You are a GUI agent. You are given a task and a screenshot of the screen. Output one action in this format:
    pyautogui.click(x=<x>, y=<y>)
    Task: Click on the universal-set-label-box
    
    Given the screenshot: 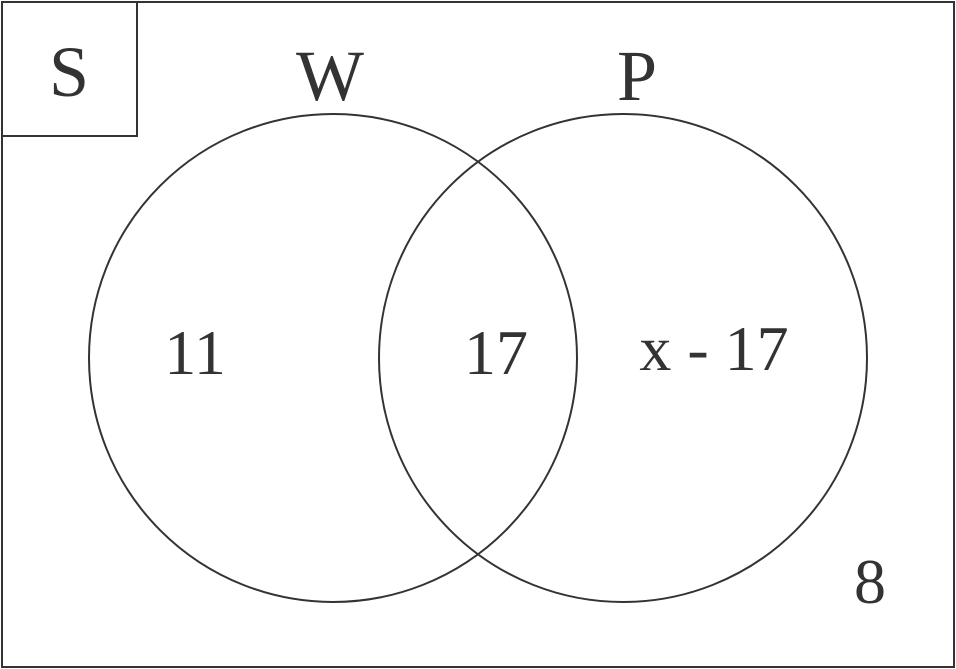 What is the action you would take?
    pyautogui.click(x=69, y=69)
    